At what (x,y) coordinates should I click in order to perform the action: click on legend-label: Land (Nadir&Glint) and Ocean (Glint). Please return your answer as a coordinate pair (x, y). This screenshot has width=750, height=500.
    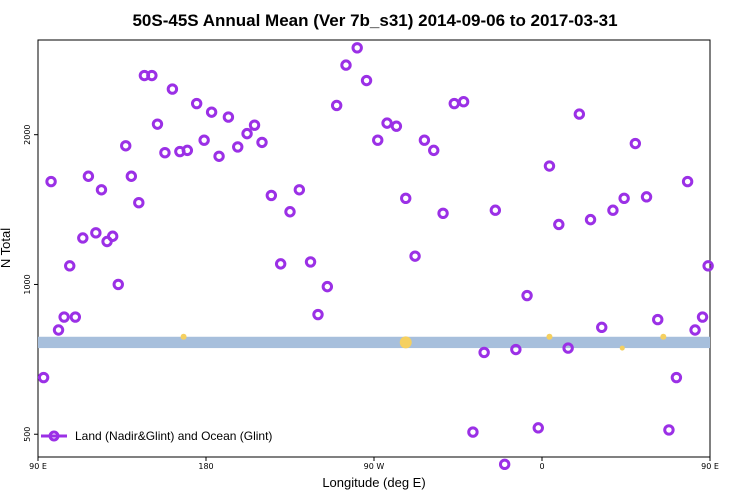
    Looking at the image, I should click on (173, 436).